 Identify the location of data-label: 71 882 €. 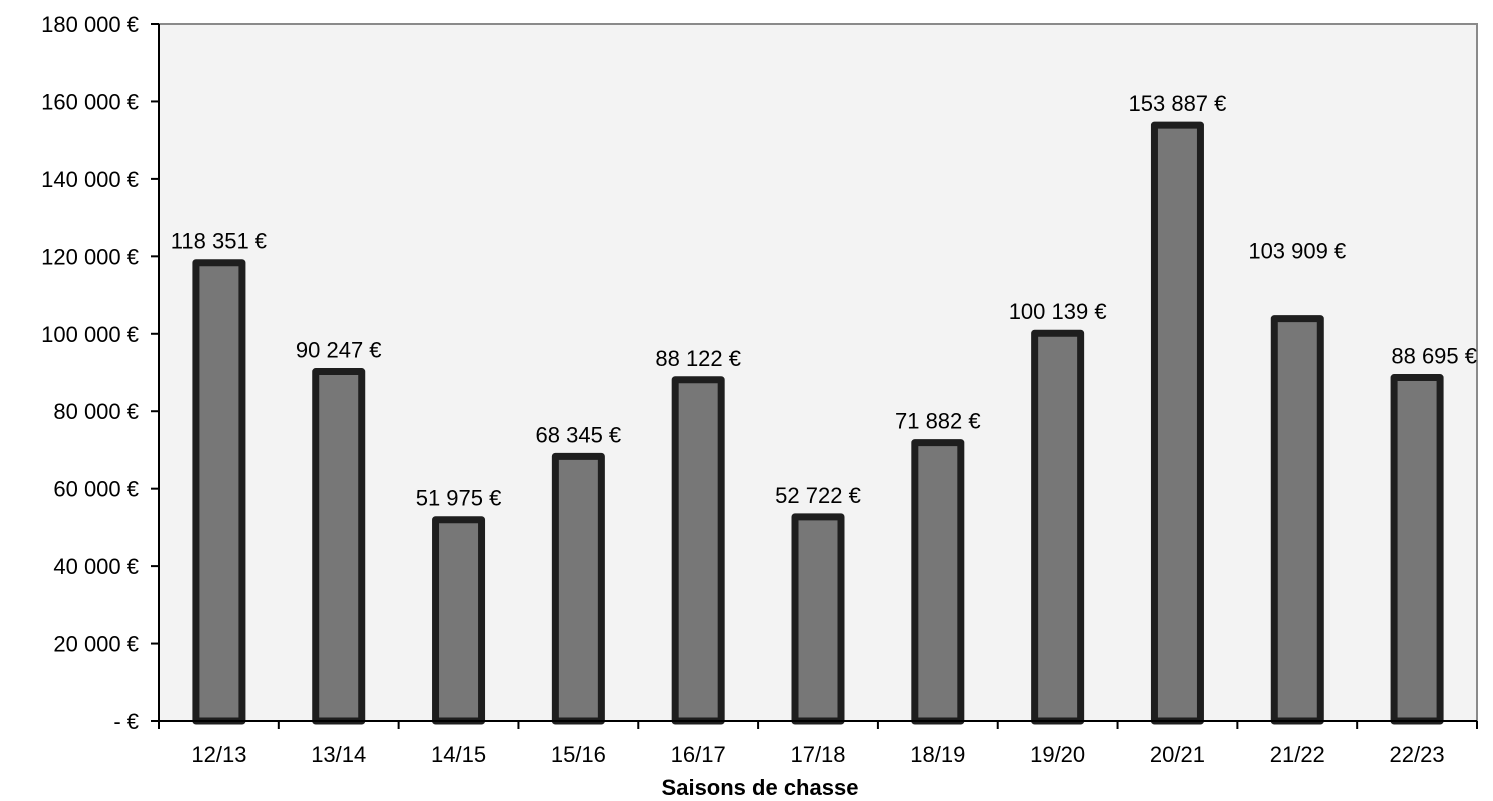
(938, 421).